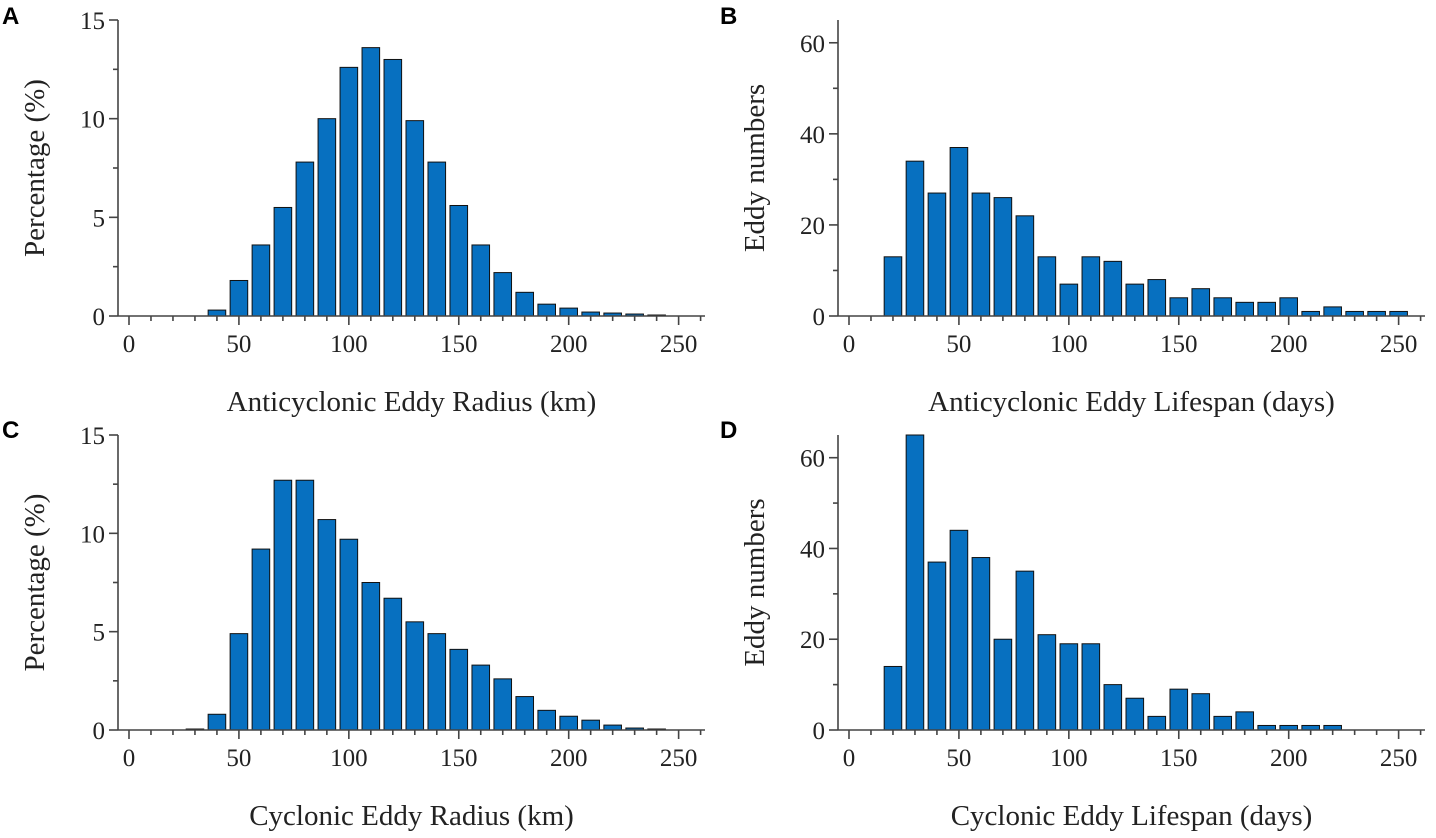  What do you see at coordinates (1069, 758) in the screenshot?
I see `x-tick-label-d-100: 100` at bounding box center [1069, 758].